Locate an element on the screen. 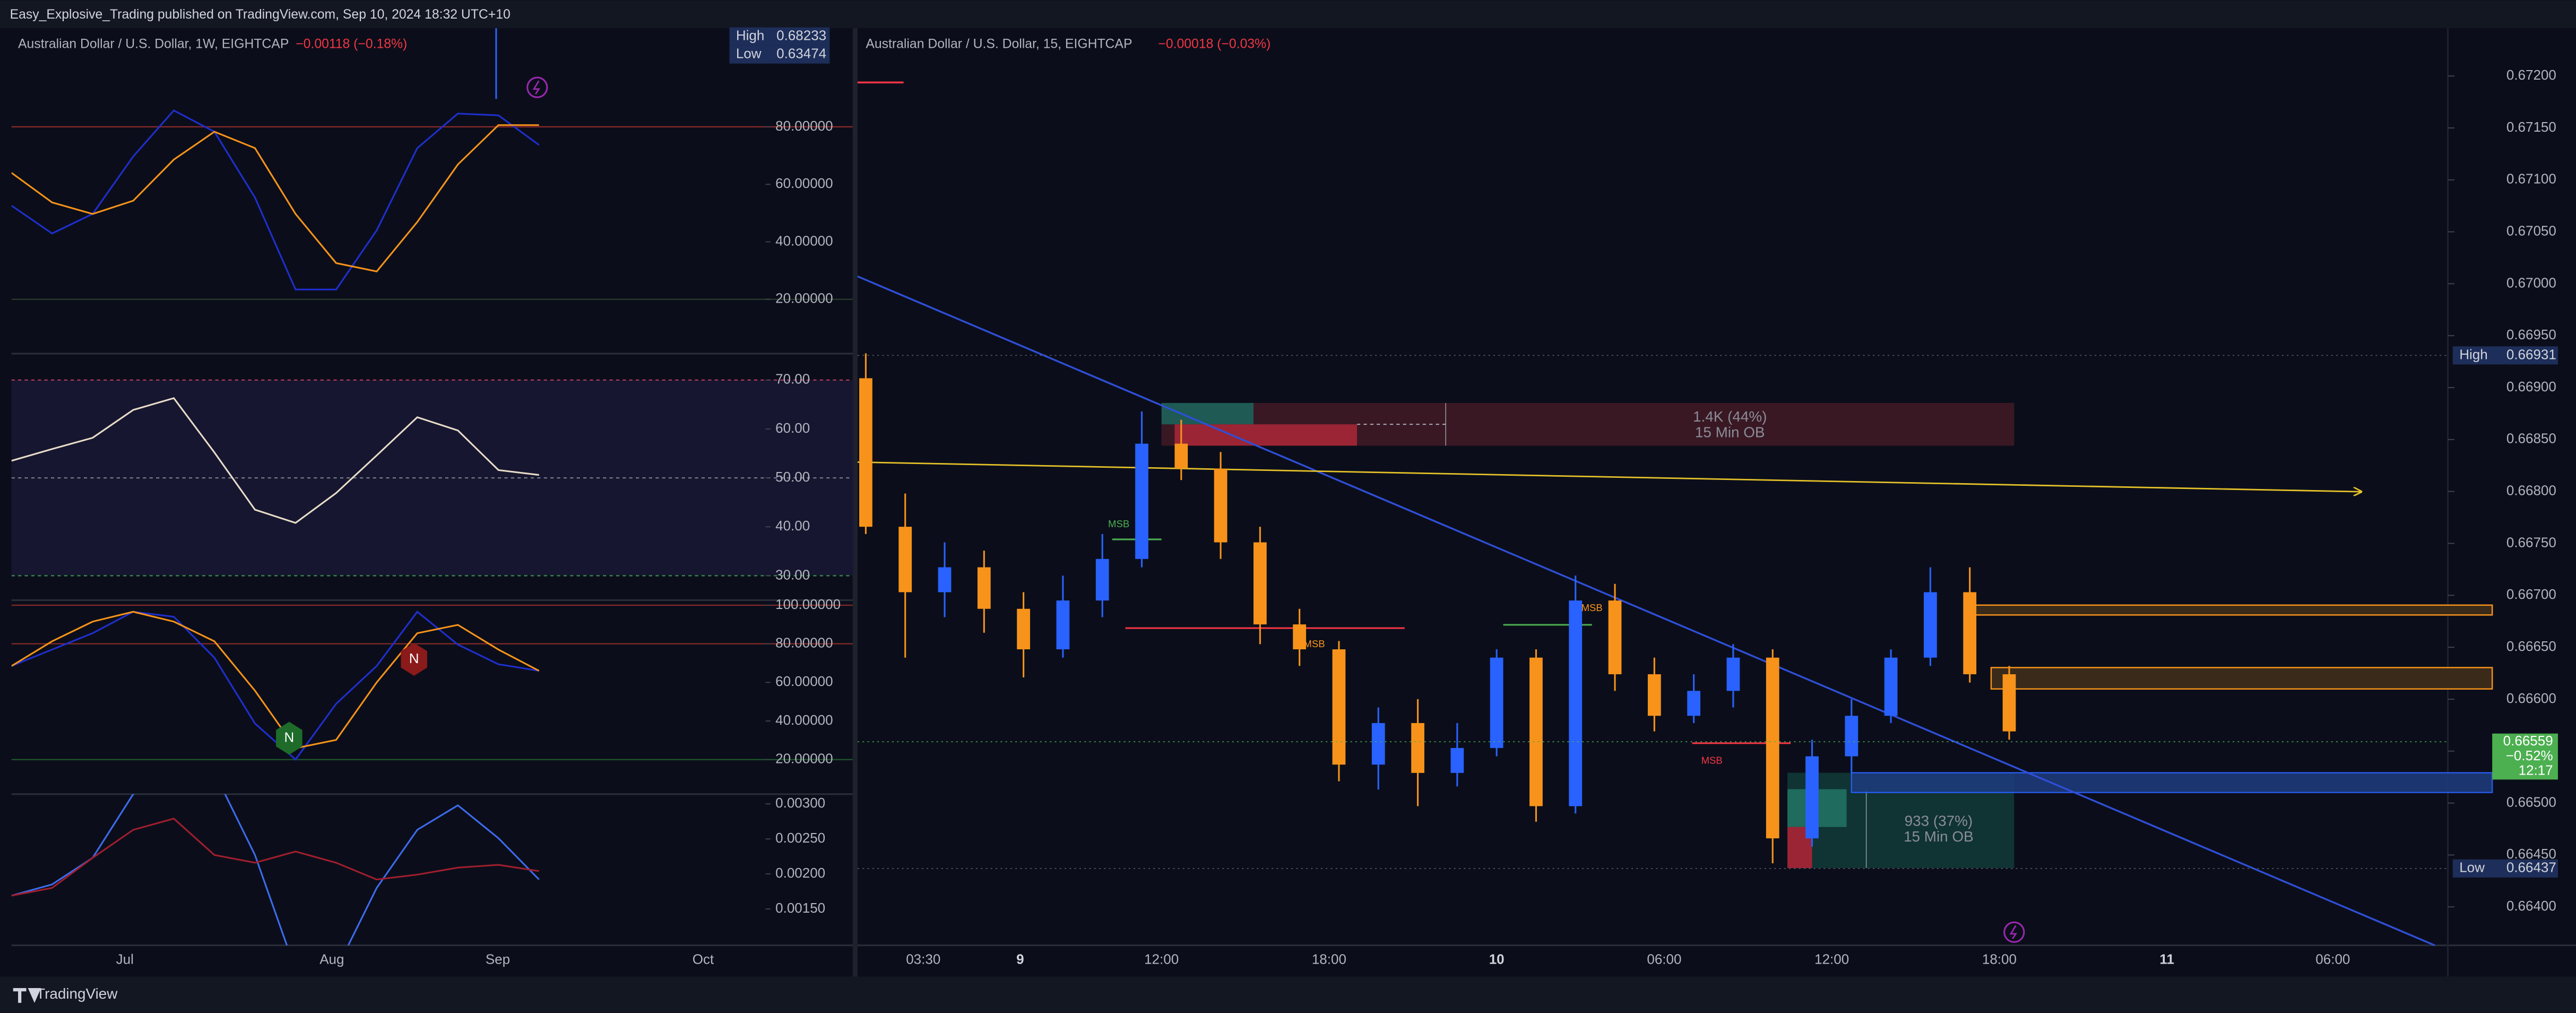  price-tick-label: 0.66900 is located at coordinates (2531, 386).